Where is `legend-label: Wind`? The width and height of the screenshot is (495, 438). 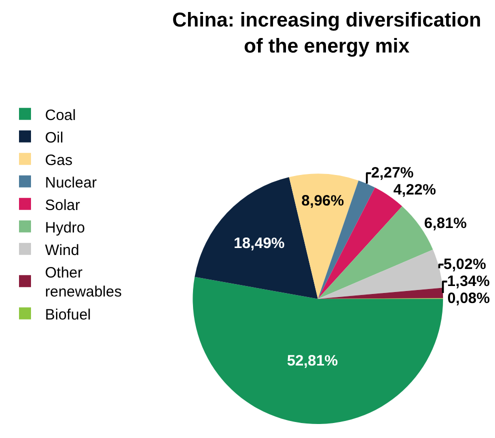 legend-label: Wind is located at coordinates (62, 250).